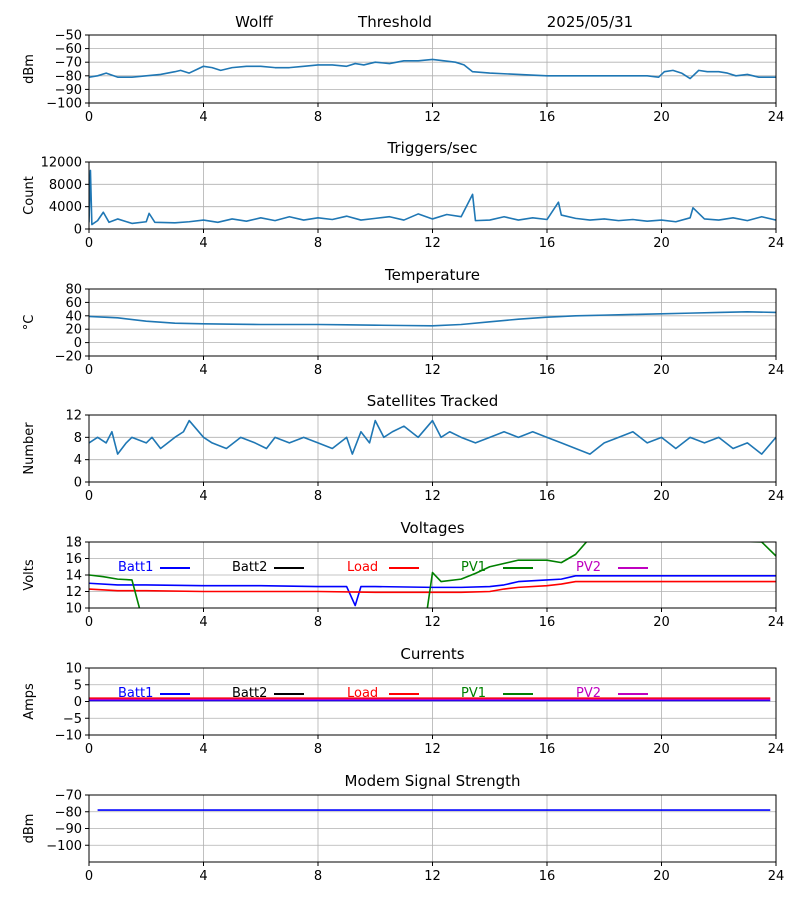 The height and width of the screenshot is (905, 800). I want to click on chart-threshold: 0 4 8 12 16 20 24 −100−90−80−70−60−50 dBm, so click(403, 77).